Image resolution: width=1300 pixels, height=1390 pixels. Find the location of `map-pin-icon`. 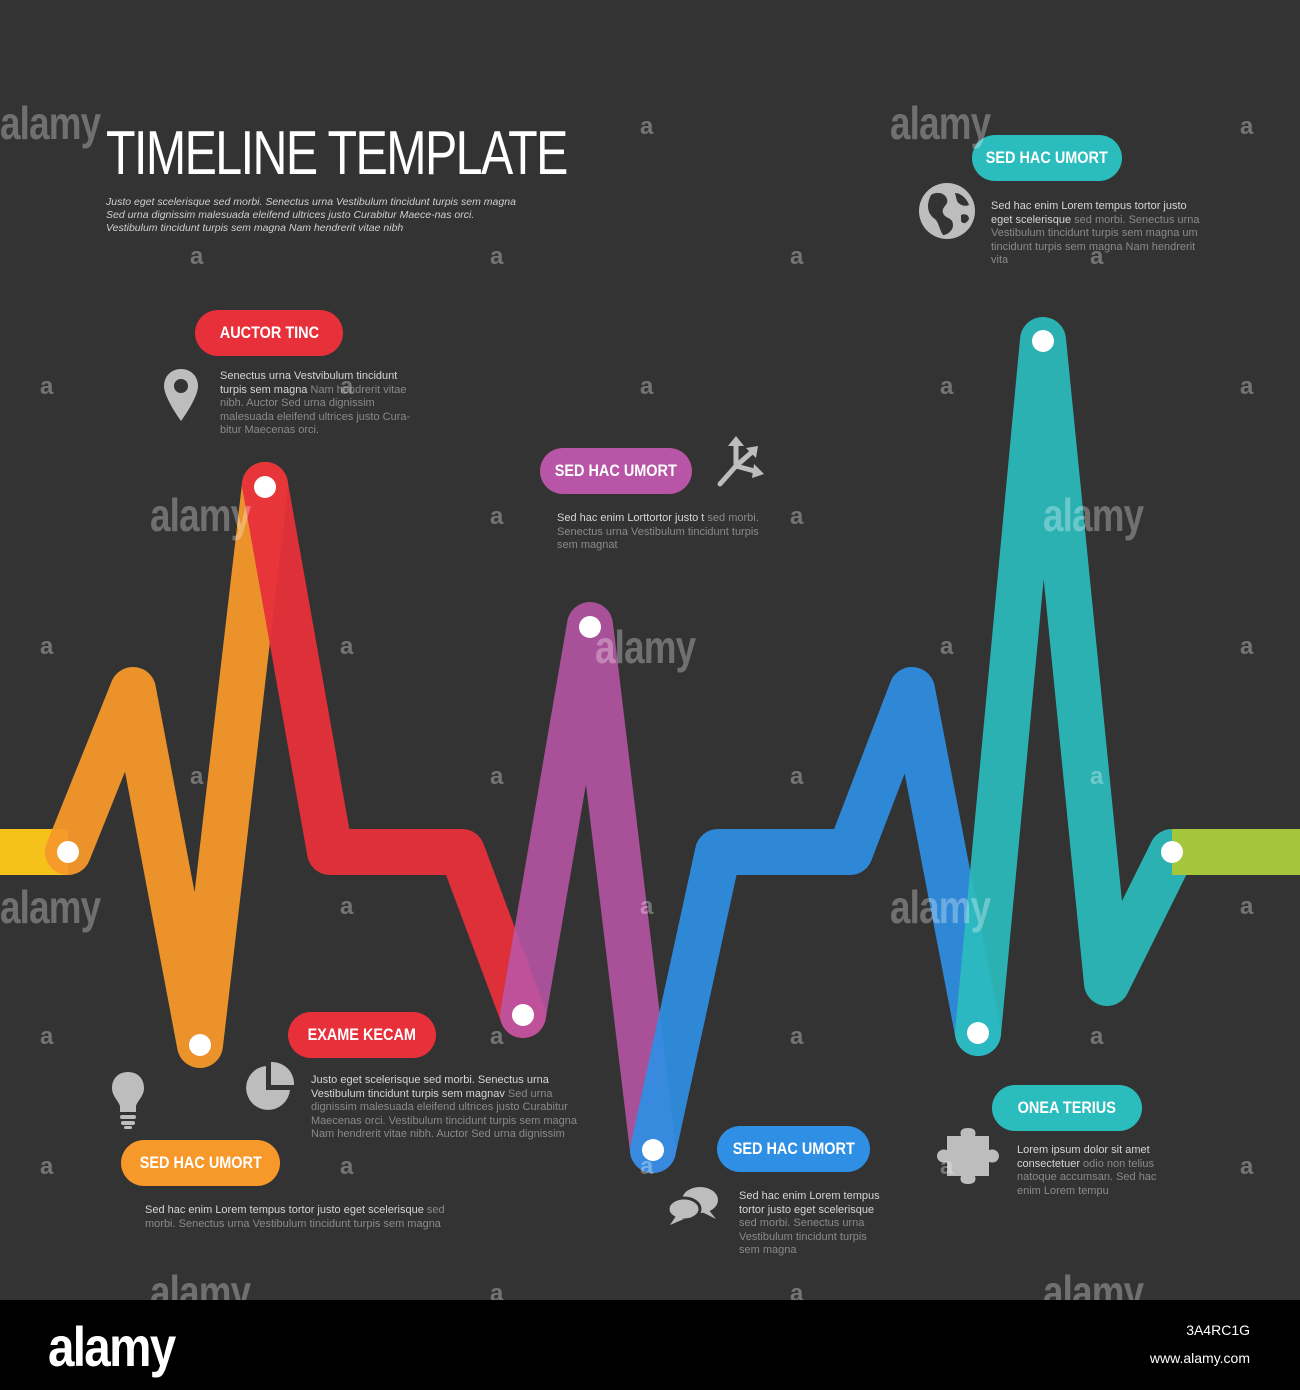

map-pin-icon is located at coordinates (181, 395).